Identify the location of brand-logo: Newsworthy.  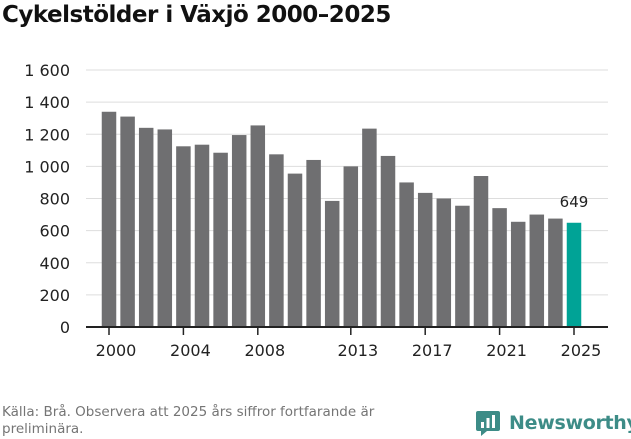
(553, 423).